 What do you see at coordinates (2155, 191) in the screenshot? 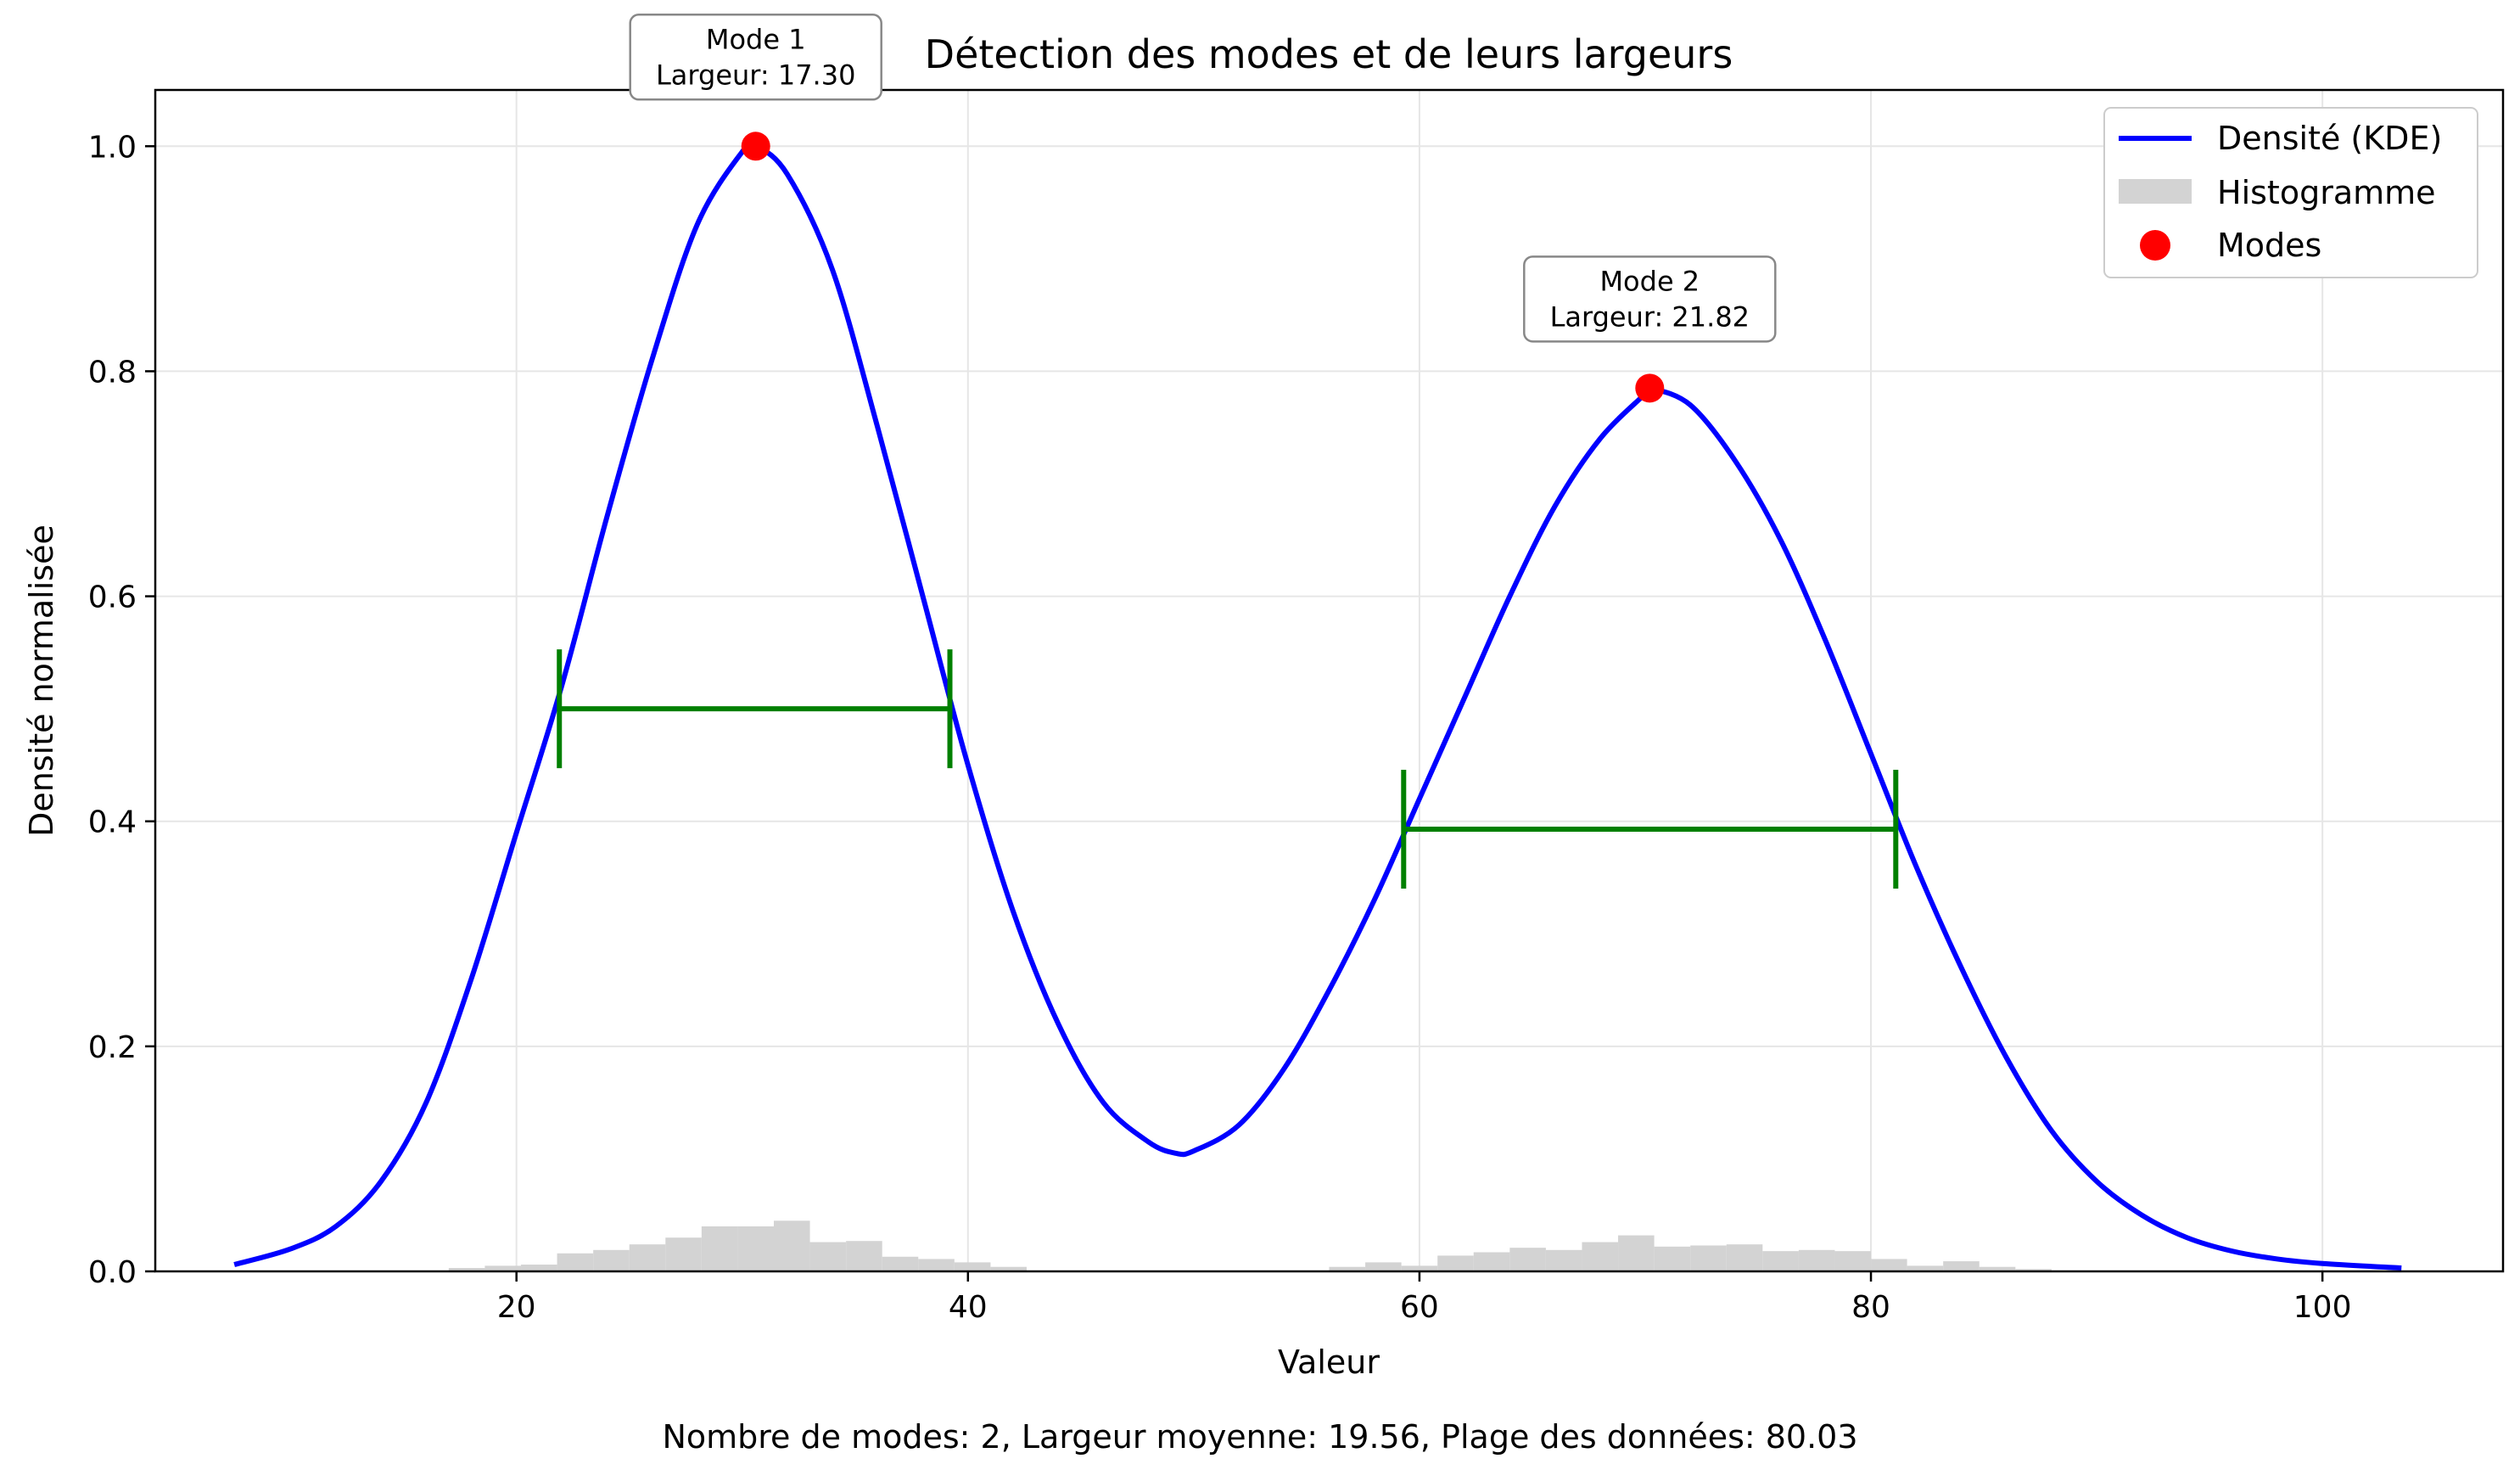
I see `legend-hist-swatch` at bounding box center [2155, 191].